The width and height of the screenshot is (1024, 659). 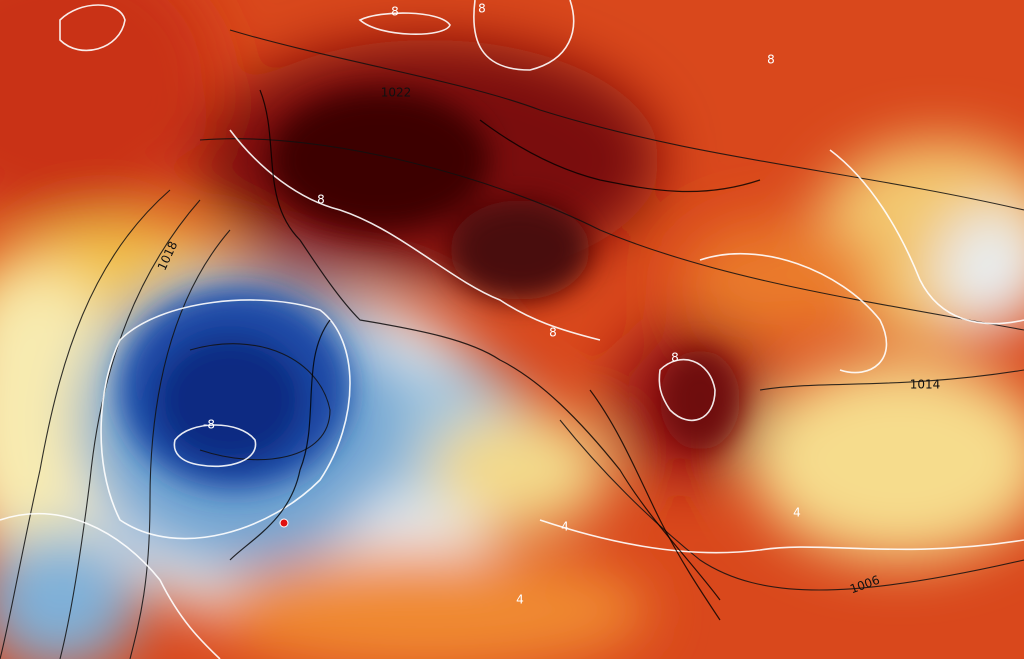 I want to click on isotherm-label: -8, so click(x=209, y=425).